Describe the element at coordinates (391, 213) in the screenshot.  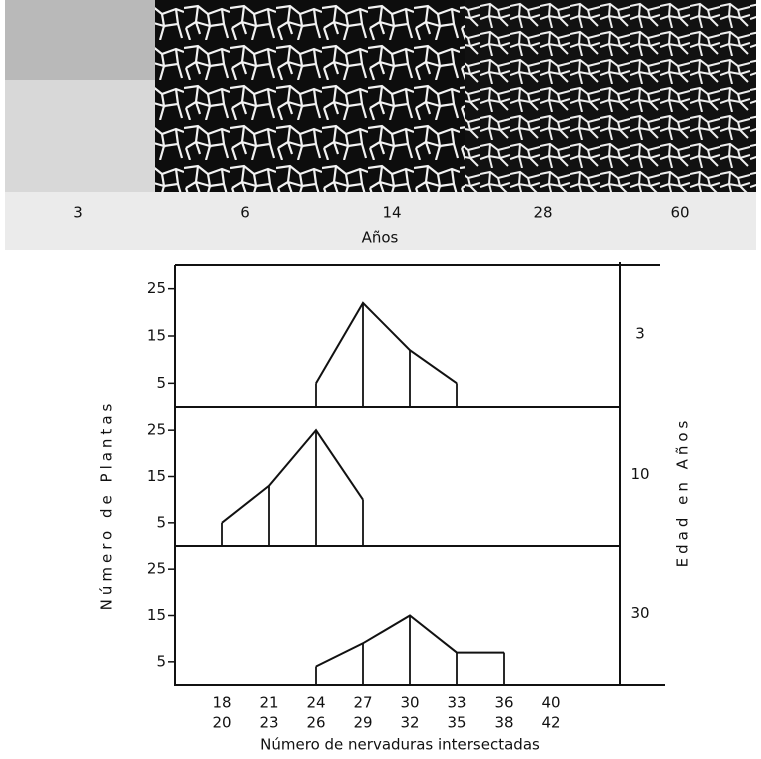
I see `photo-label: 14` at that location.